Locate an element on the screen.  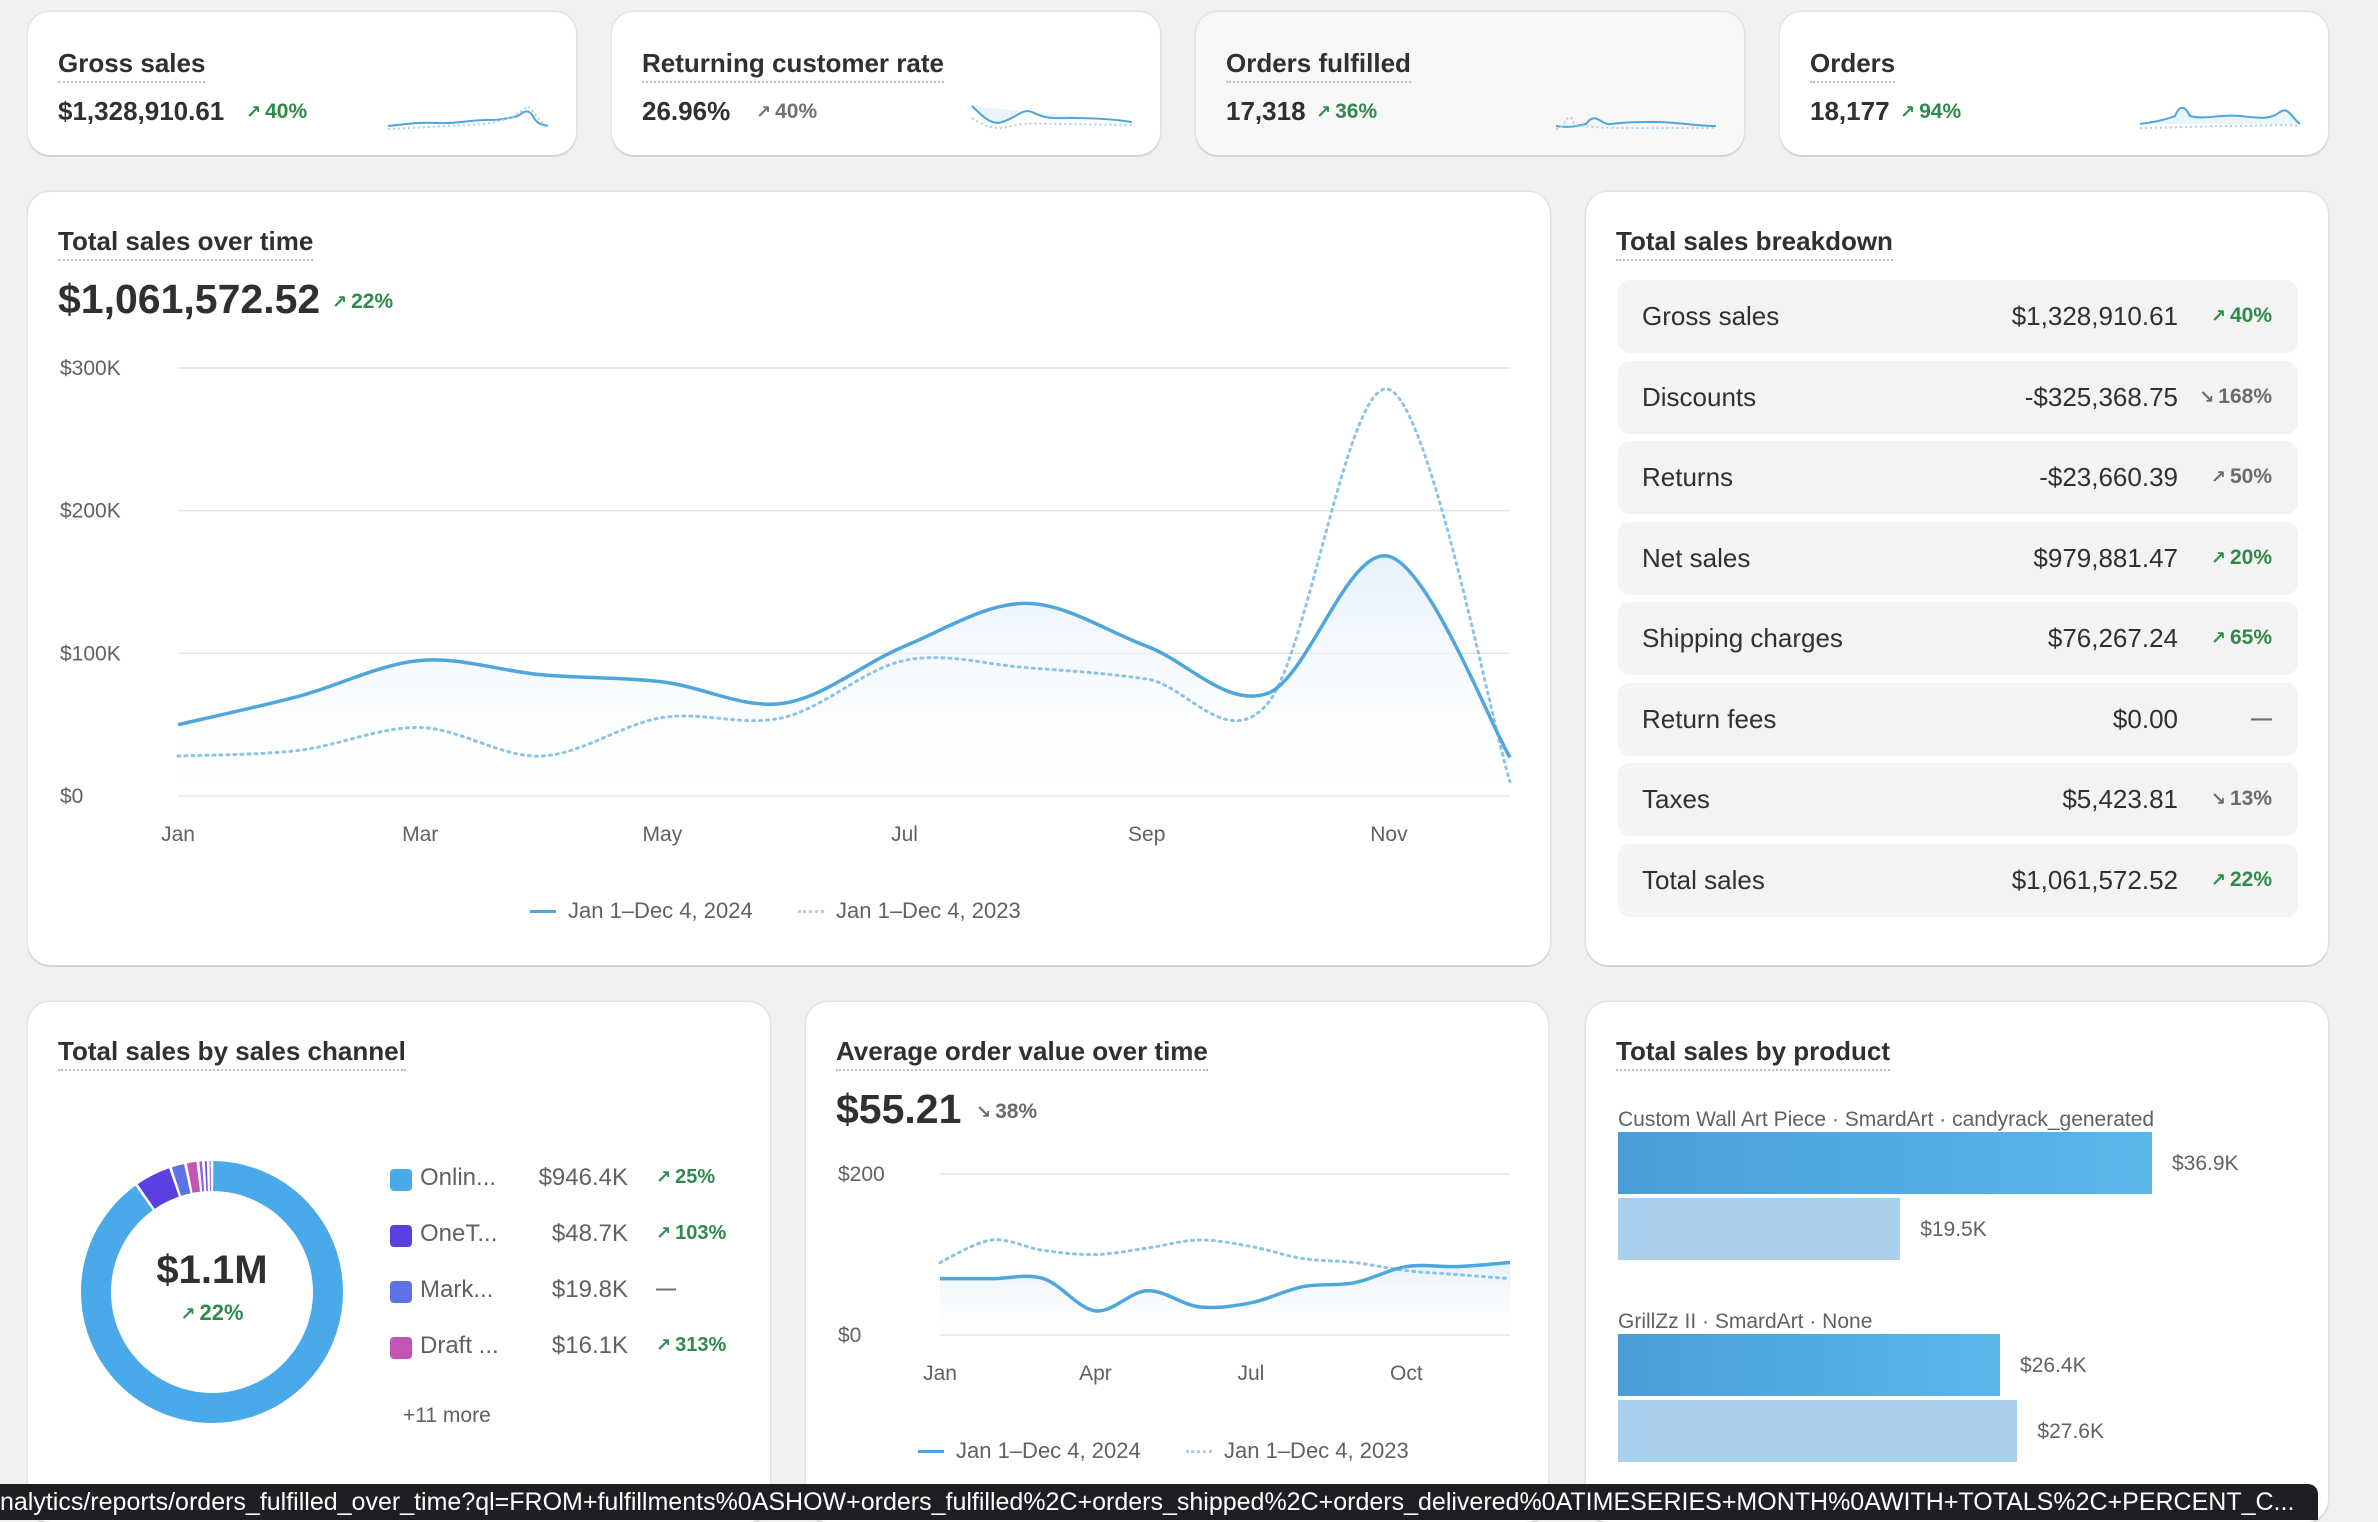
y-tick-label: $300K is located at coordinates (90, 368).